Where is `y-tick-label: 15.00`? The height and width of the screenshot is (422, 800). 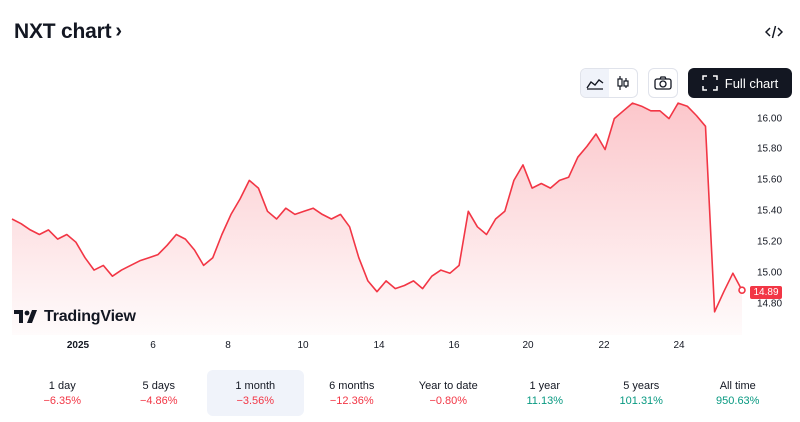 y-tick-label: 15.00 is located at coordinates (770, 273).